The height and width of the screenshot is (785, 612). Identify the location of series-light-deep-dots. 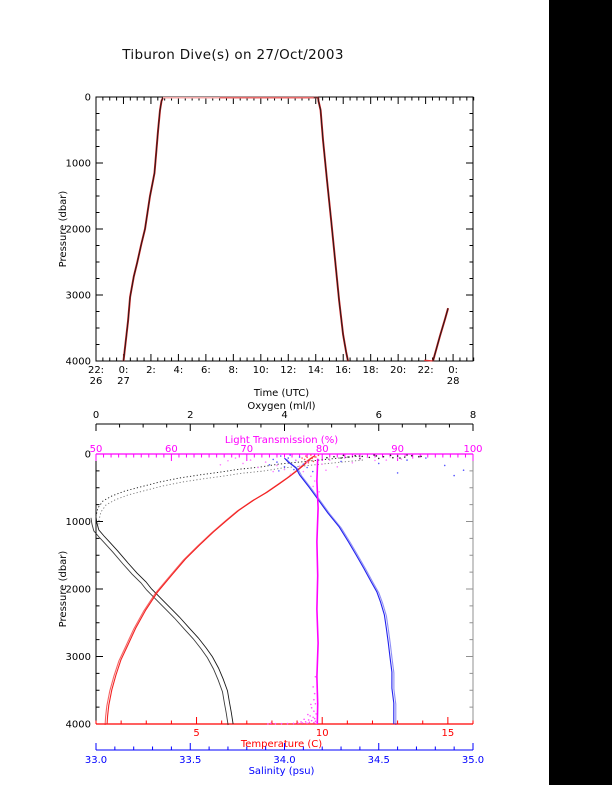
(292, 700).